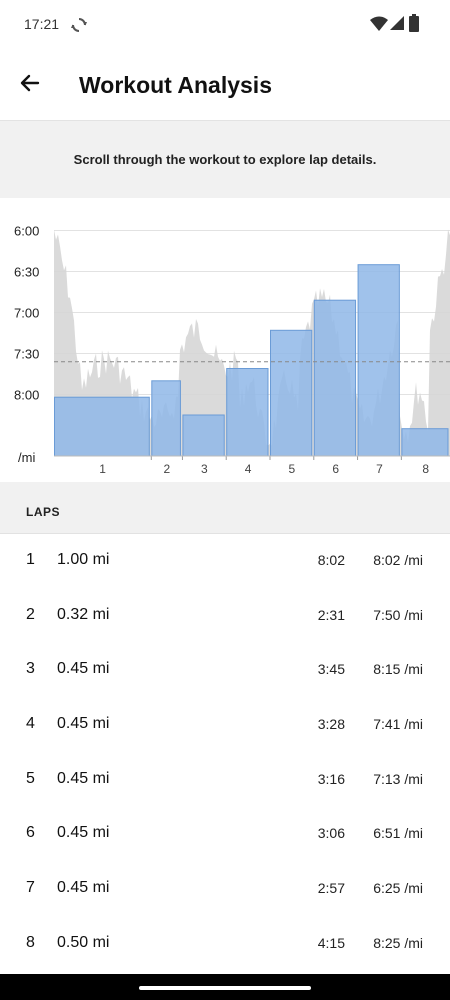 The image size is (450, 1000). What do you see at coordinates (31, 83) in the screenshot?
I see `back-arrow-icon` at bounding box center [31, 83].